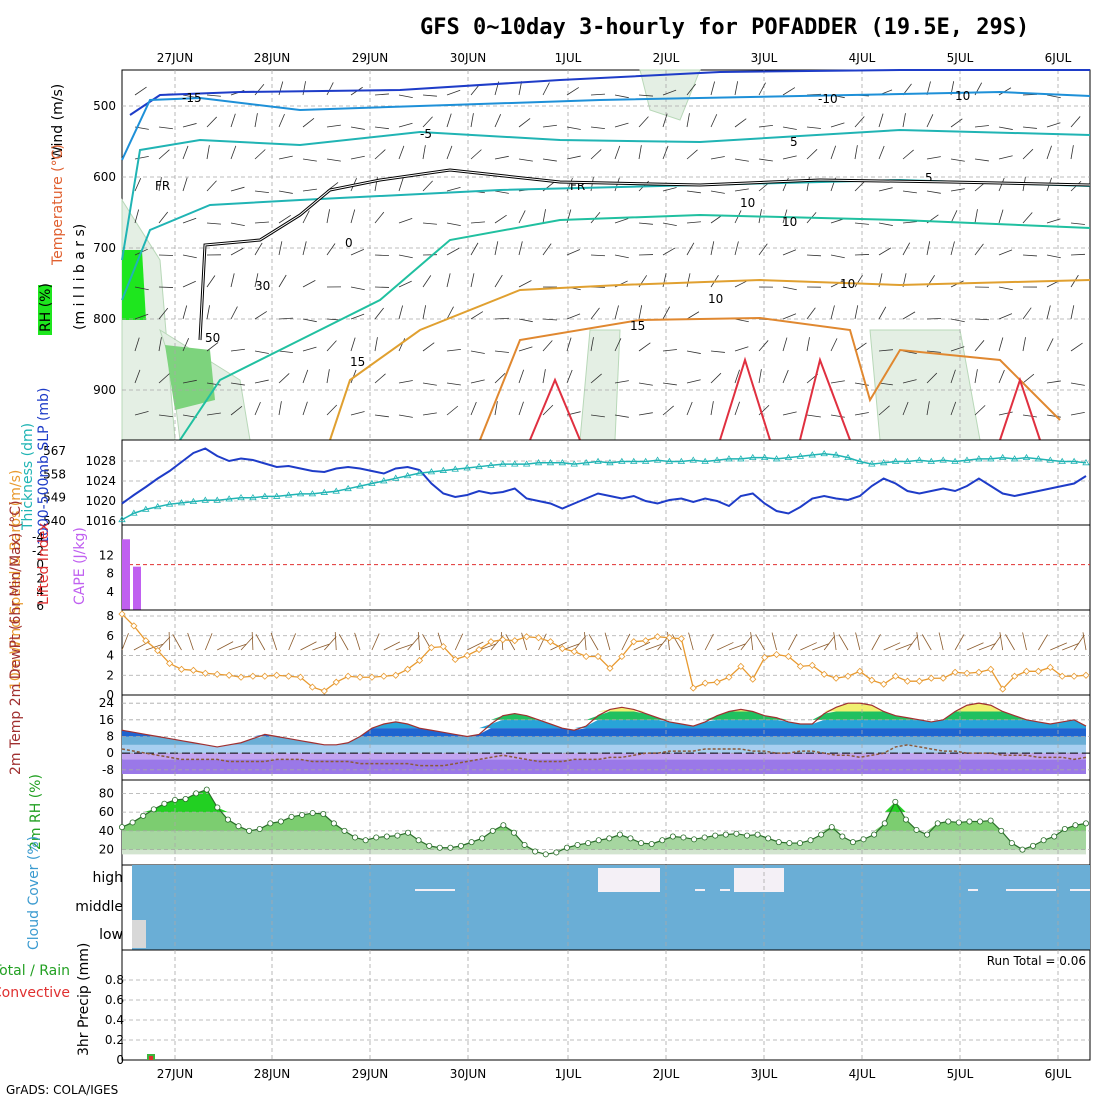 Image resolution: width=1100 pixels, height=1100 pixels. What do you see at coordinates (100, 481) in the screenshot?
I see `slp-tick-label: 1024` at bounding box center [100, 481].